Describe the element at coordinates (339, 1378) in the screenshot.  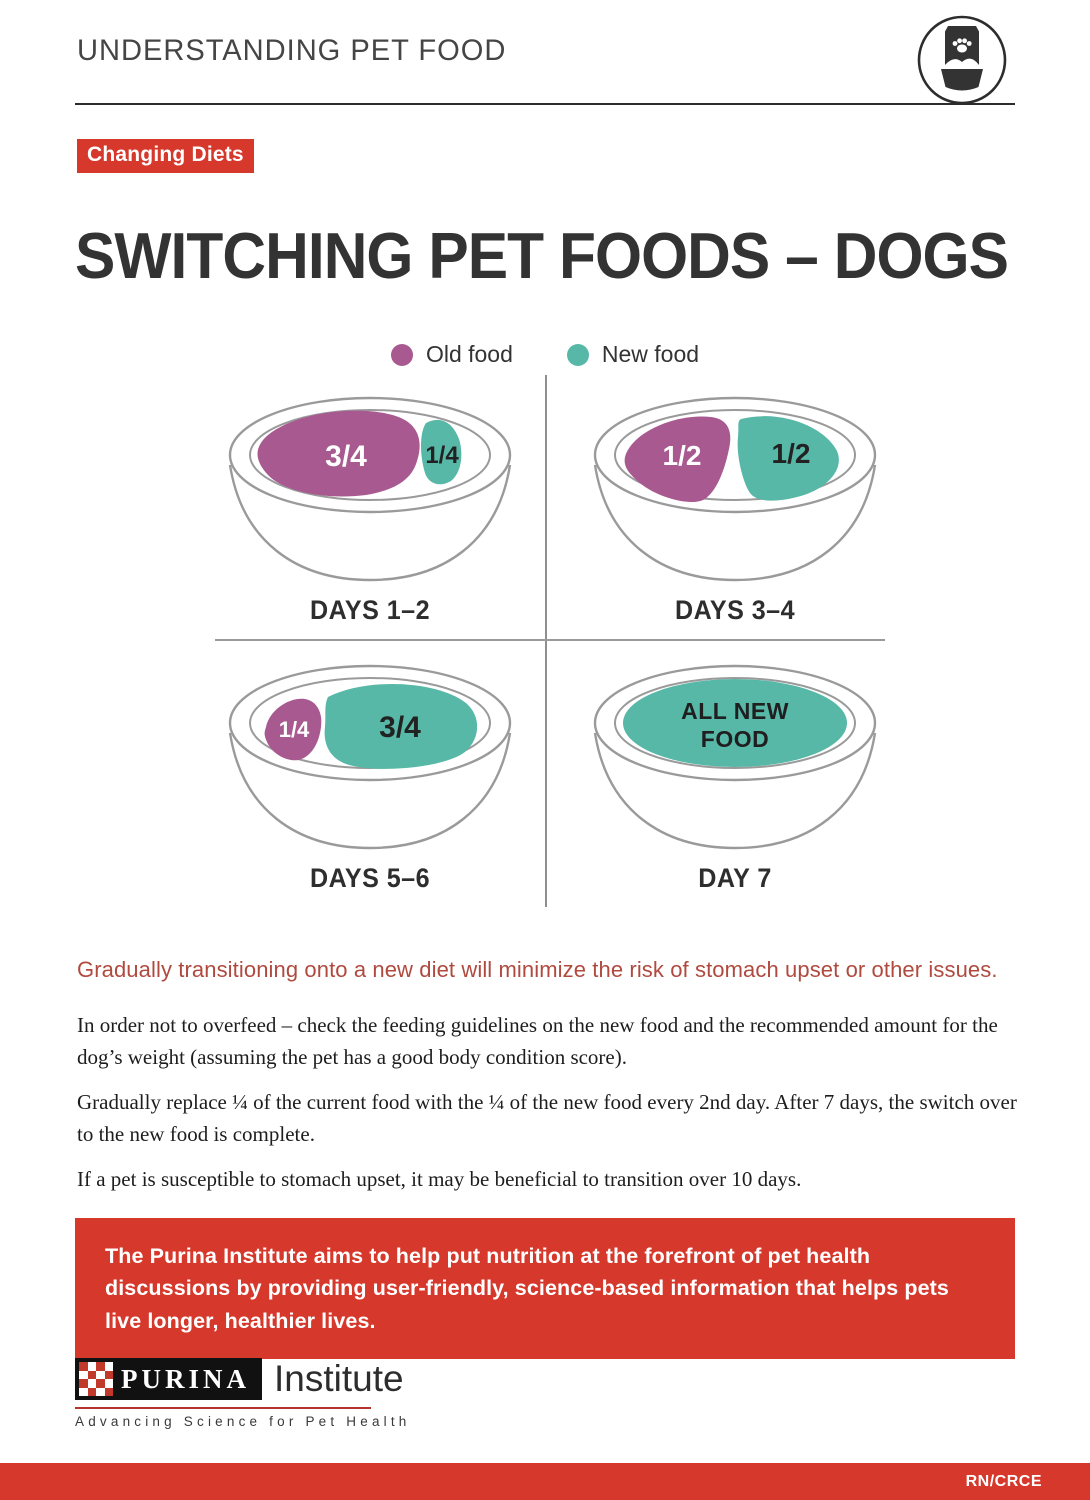
I see `institute-text: Institute` at that location.